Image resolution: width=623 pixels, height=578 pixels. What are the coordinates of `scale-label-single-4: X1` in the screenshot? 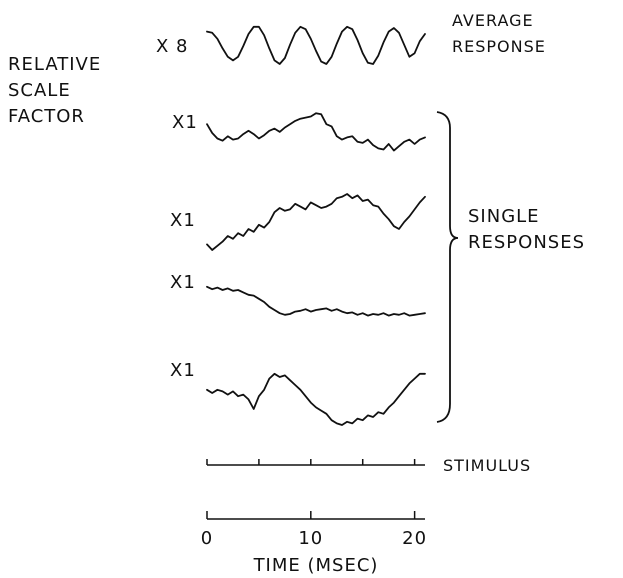 It's located at (183, 370).